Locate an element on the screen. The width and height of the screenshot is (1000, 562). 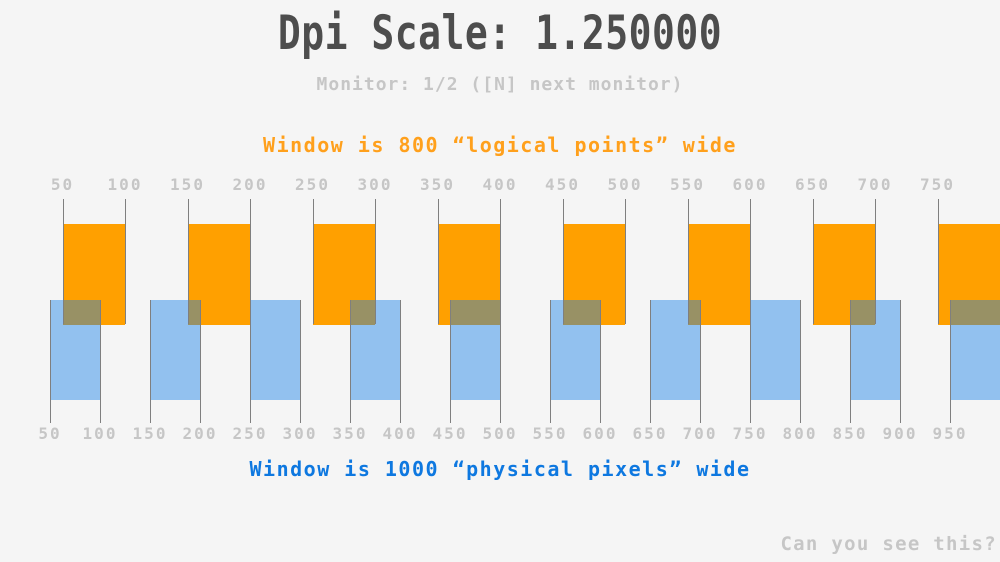
top-ruler-label: 450 is located at coordinates (562, 184).